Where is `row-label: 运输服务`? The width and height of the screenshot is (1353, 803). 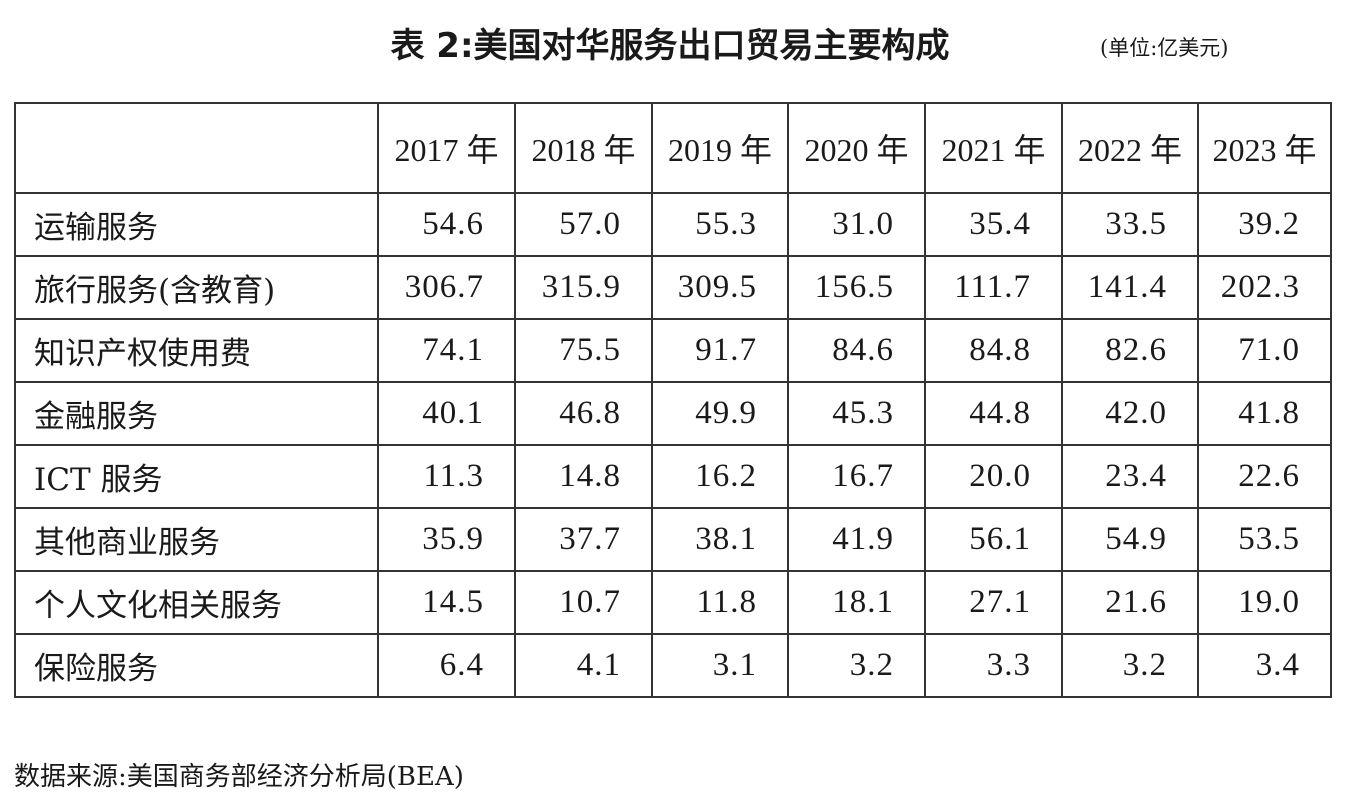 row-label: 运输服务 is located at coordinates (196, 224).